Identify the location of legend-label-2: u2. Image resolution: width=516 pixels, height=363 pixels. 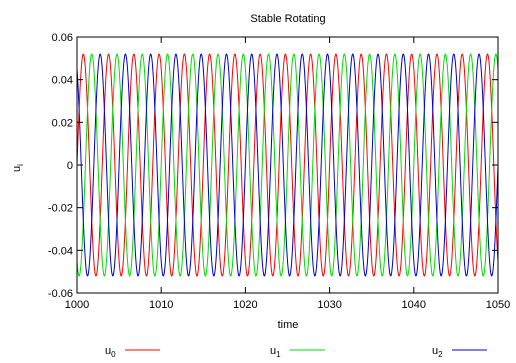
(437, 352).